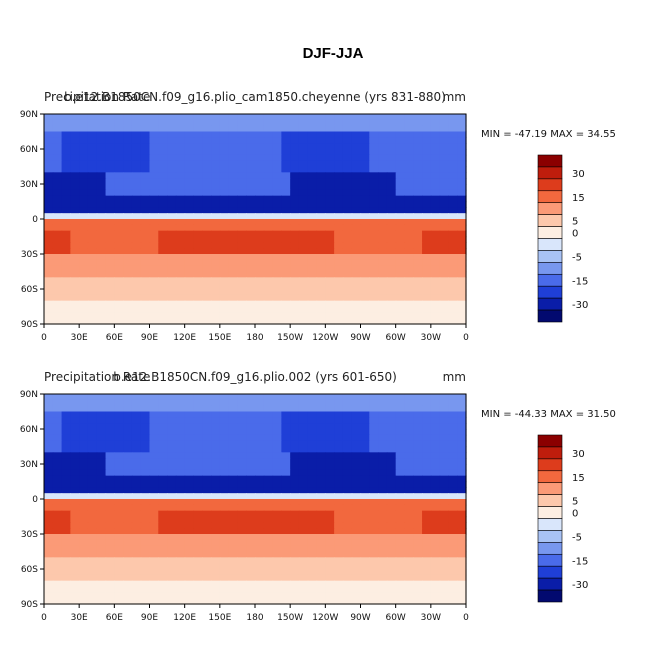 The height and width of the screenshot is (660, 661). What do you see at coordinates (325, 618) in the screenshot?
I see `x-tick-label: 120W` at bounding box center [325, 618].